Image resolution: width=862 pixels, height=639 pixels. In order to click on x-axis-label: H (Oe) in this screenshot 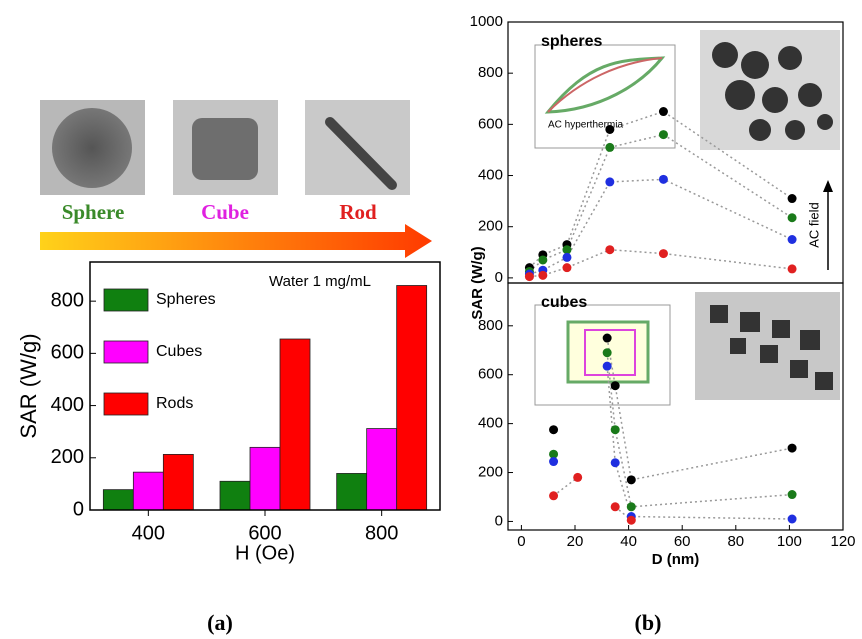, I will do `click(265, 553)`.